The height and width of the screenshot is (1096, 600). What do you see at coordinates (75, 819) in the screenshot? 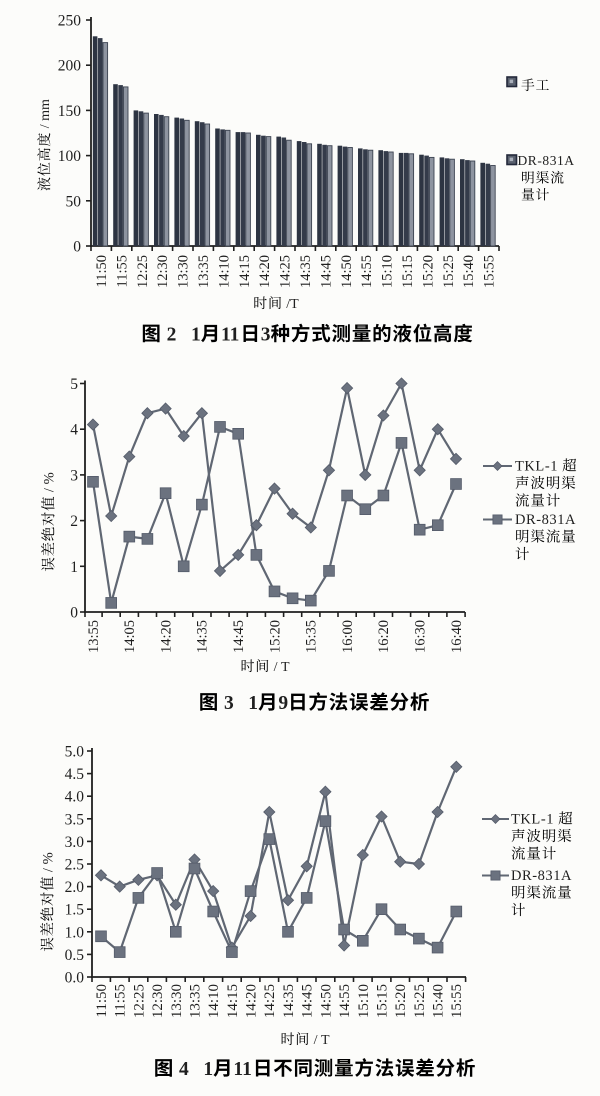
I see `svg-text: 3.5` at bounding box center [75, 819].